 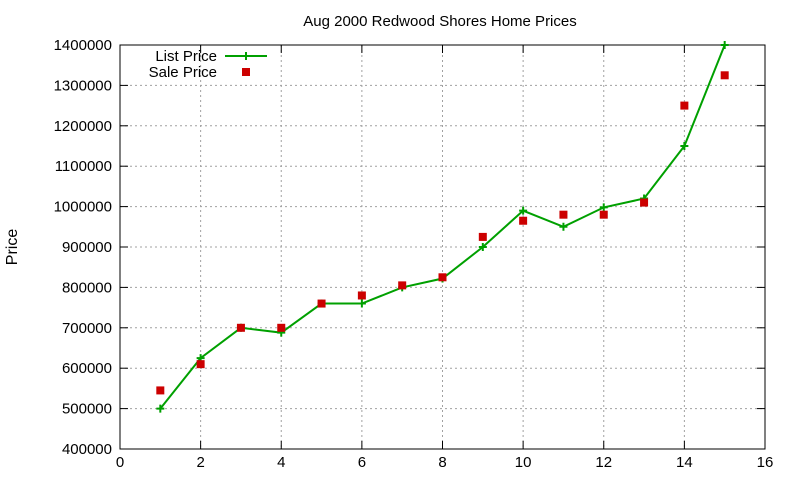 What do you see at coordinates (603, 462) in the screenshot?
I see `x-tick-label: 12` at bounding box center [603, 462].